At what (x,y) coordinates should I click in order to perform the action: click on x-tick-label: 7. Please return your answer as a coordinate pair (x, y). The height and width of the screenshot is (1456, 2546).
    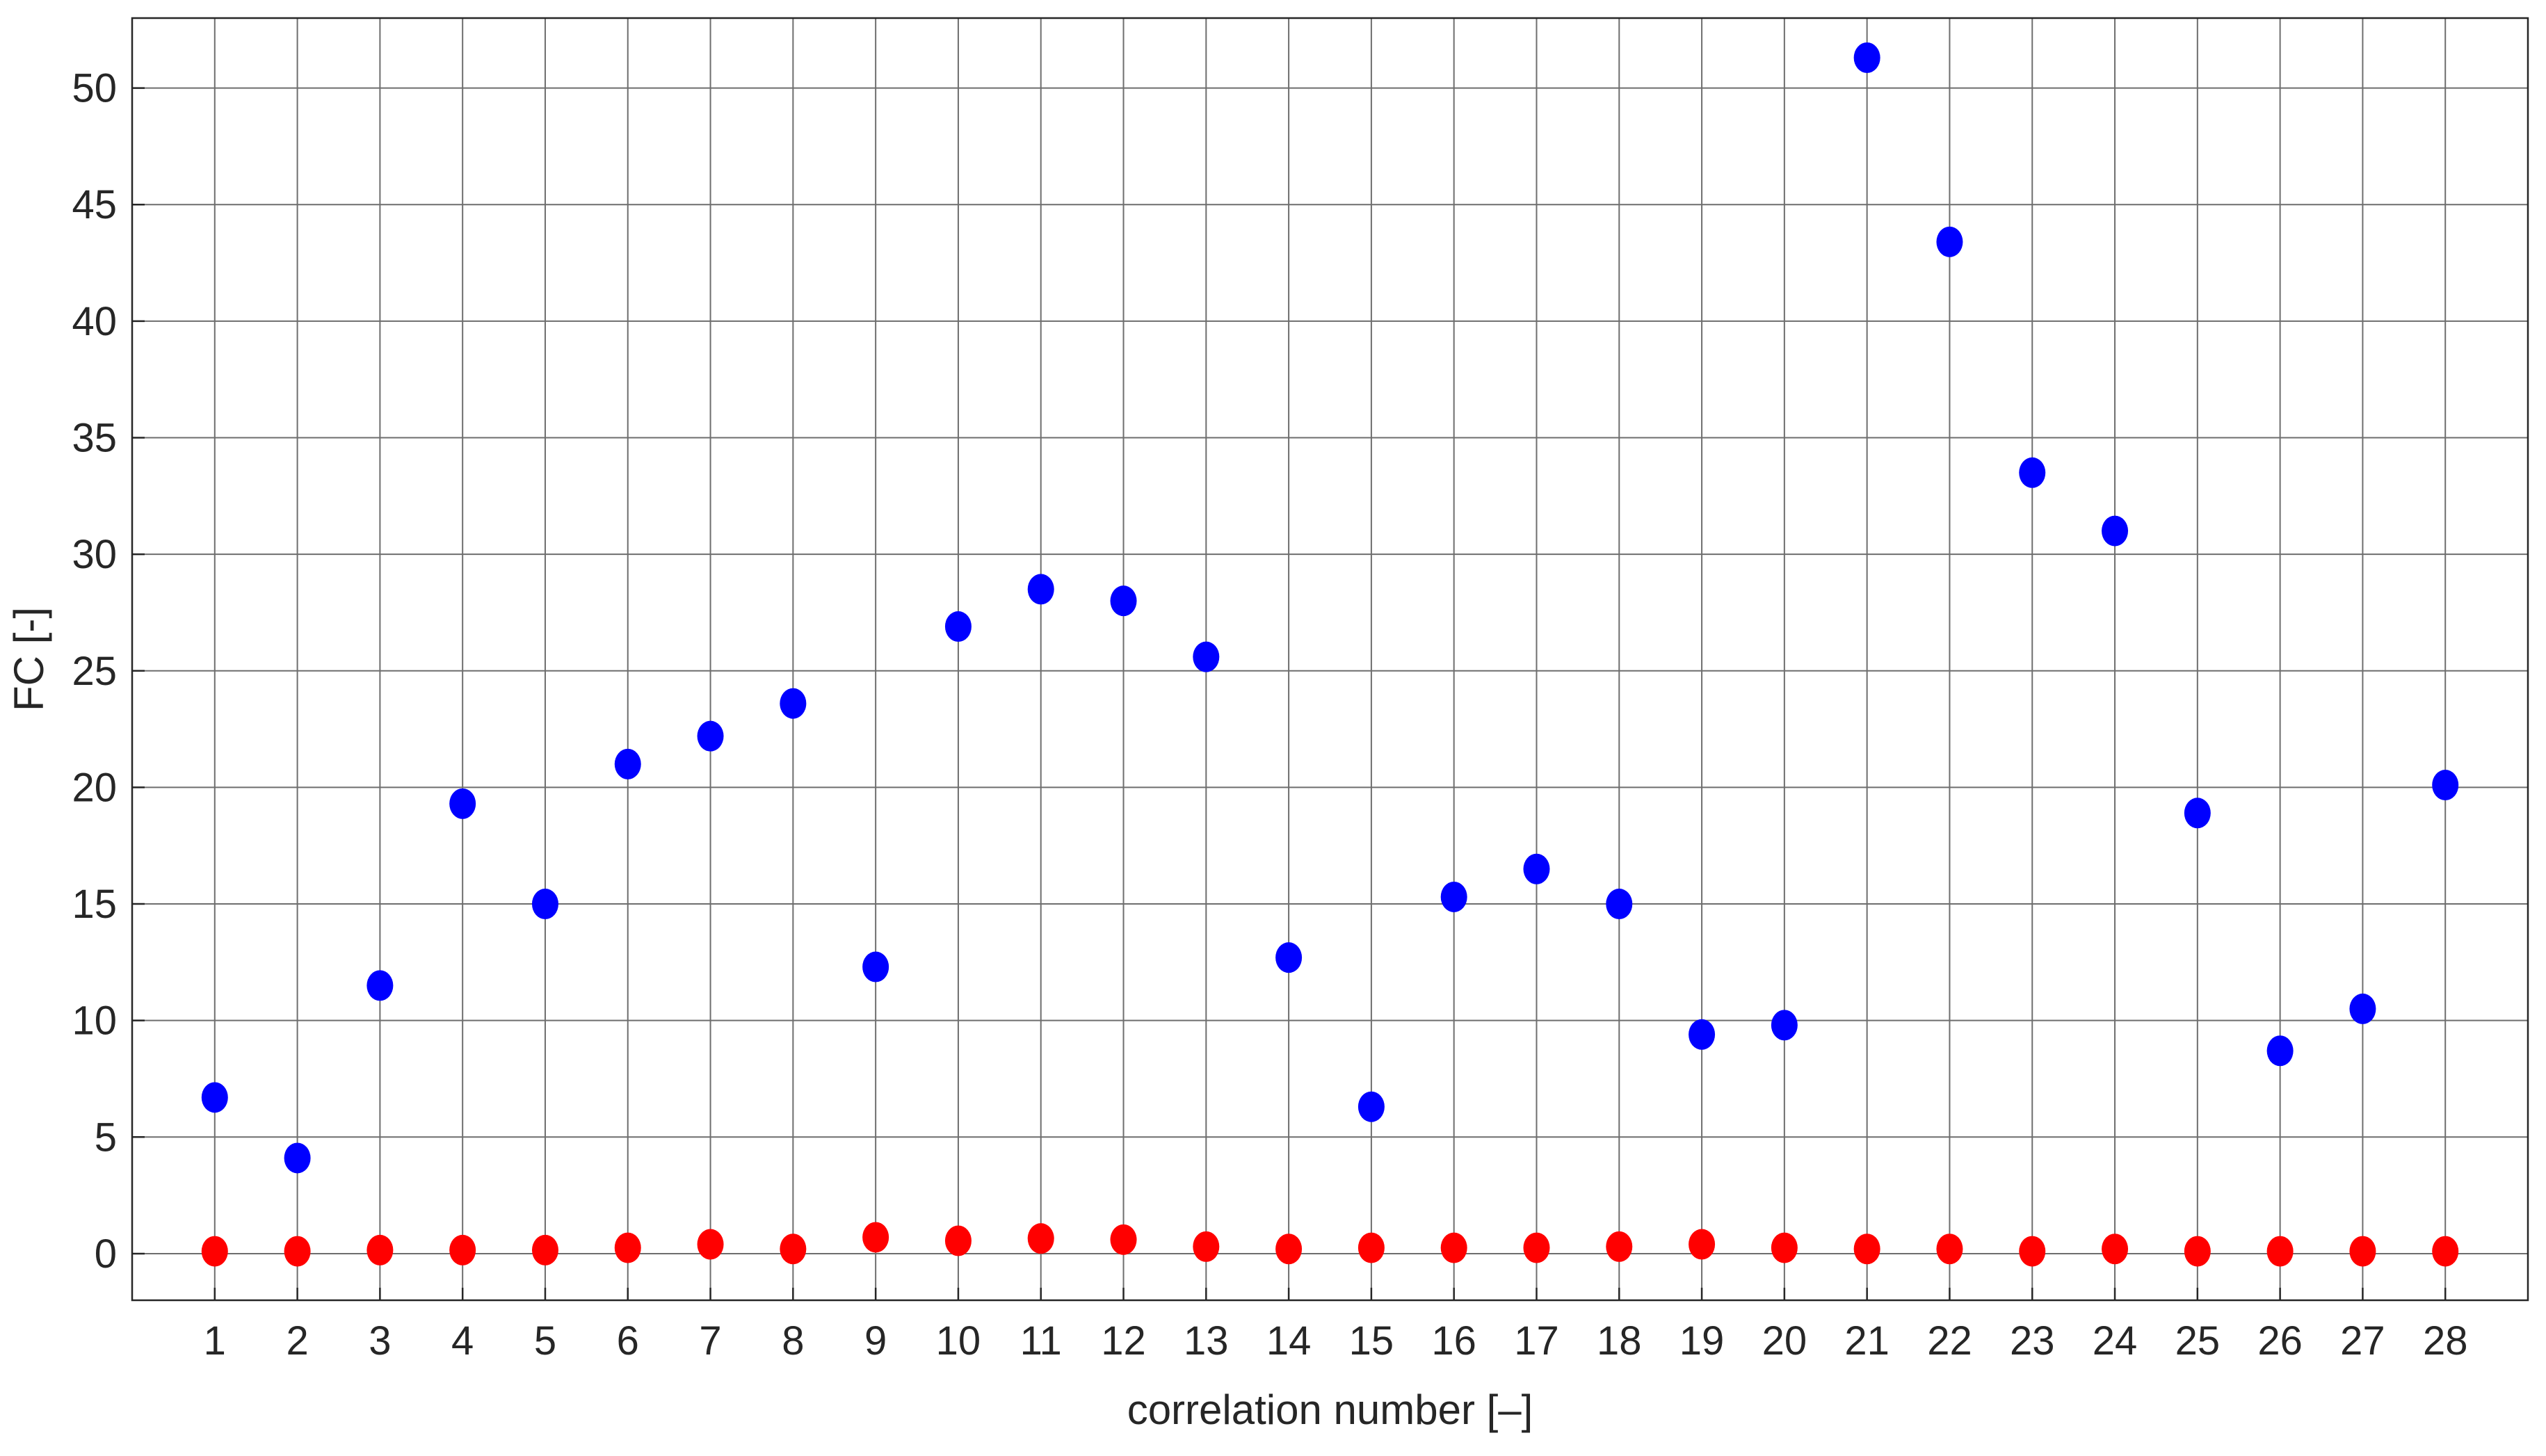
    Looking at the image, I should click on (710, 1341).